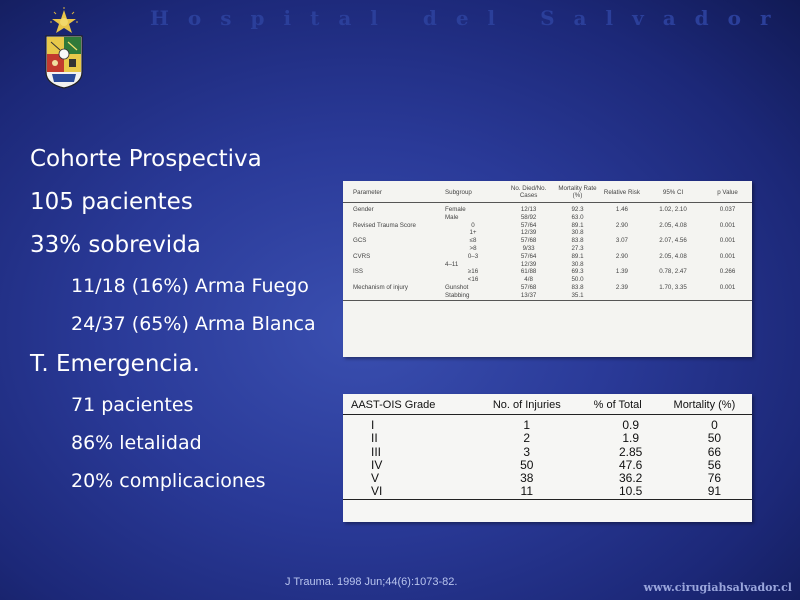 Image resolution: width=800 pixels, height=600 pixels. What do you see at coordinates (727, 272) in the screenshot?
I see `table-cell: 0.266` at bounding box center [727, 272].